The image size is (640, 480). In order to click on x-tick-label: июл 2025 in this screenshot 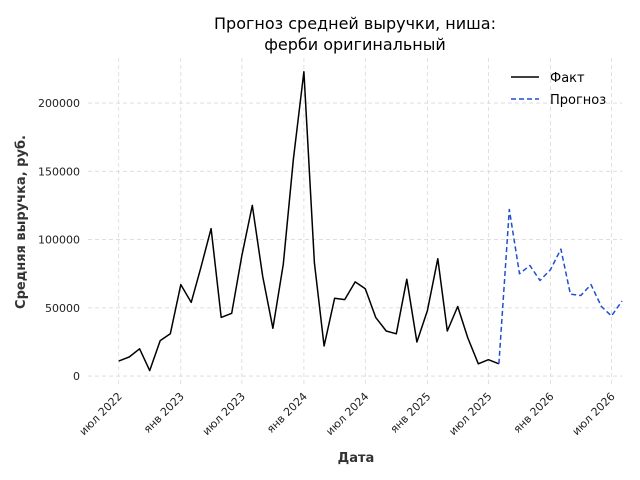, I will do `click(470, 414)`.